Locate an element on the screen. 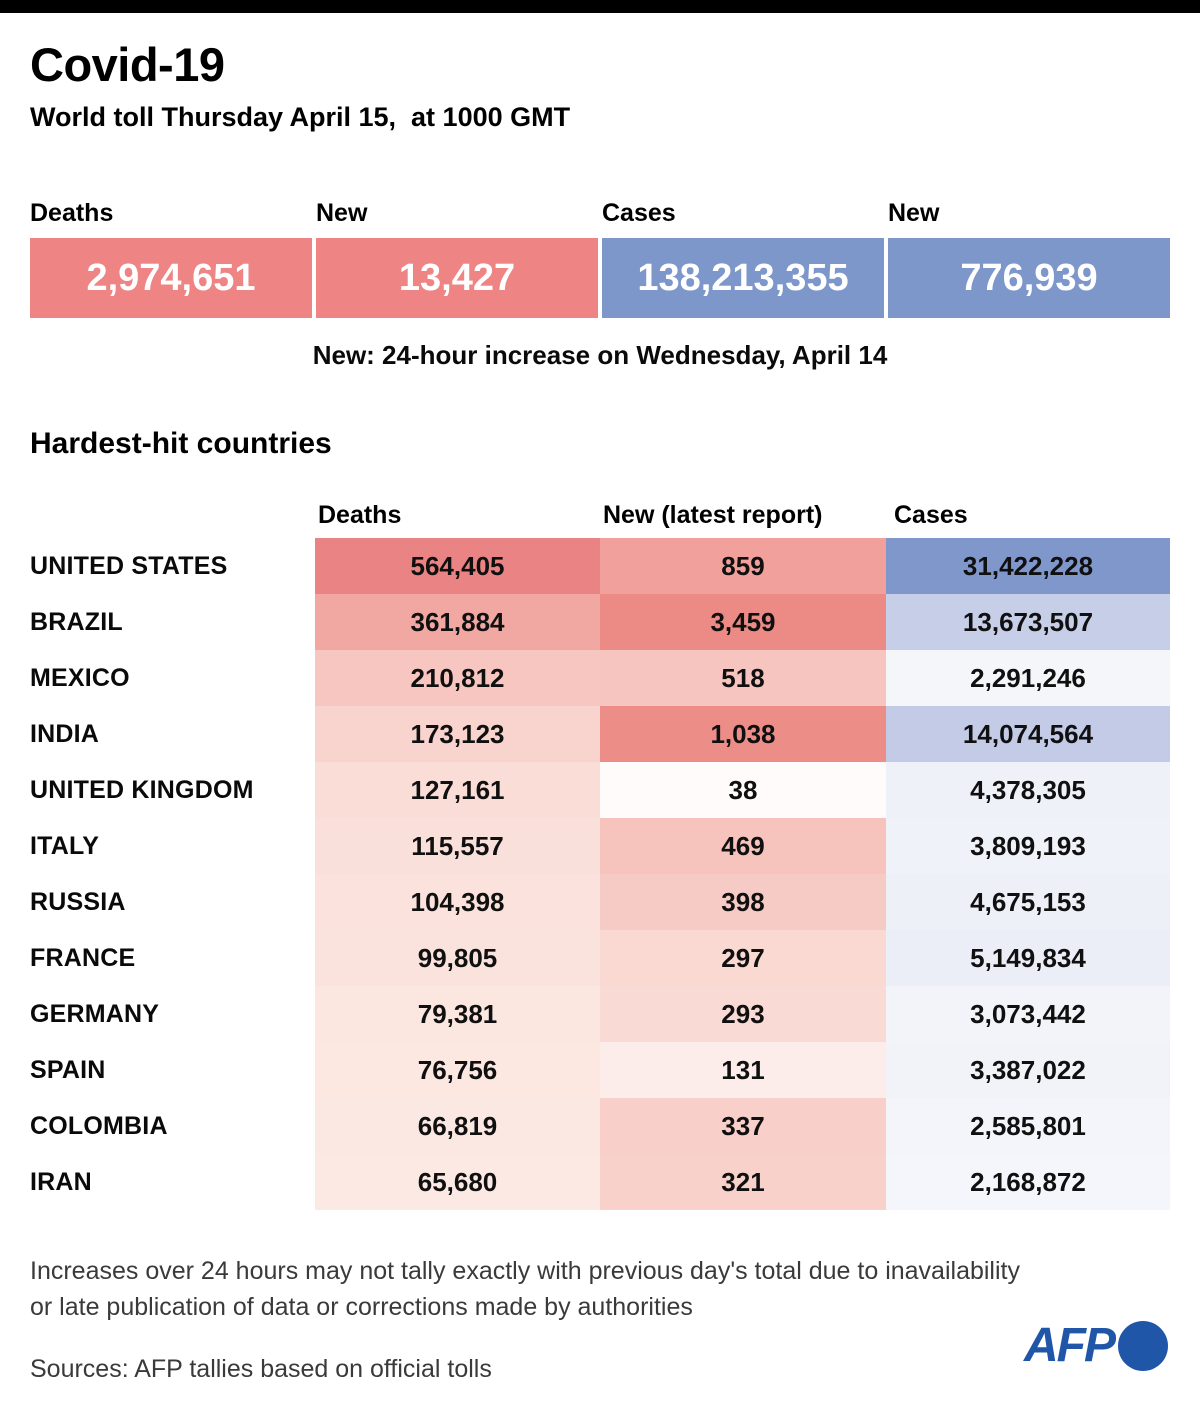 This screenshot has width=1200, height=1411. country-label: IRAN is located at coordinates (172, 1182).